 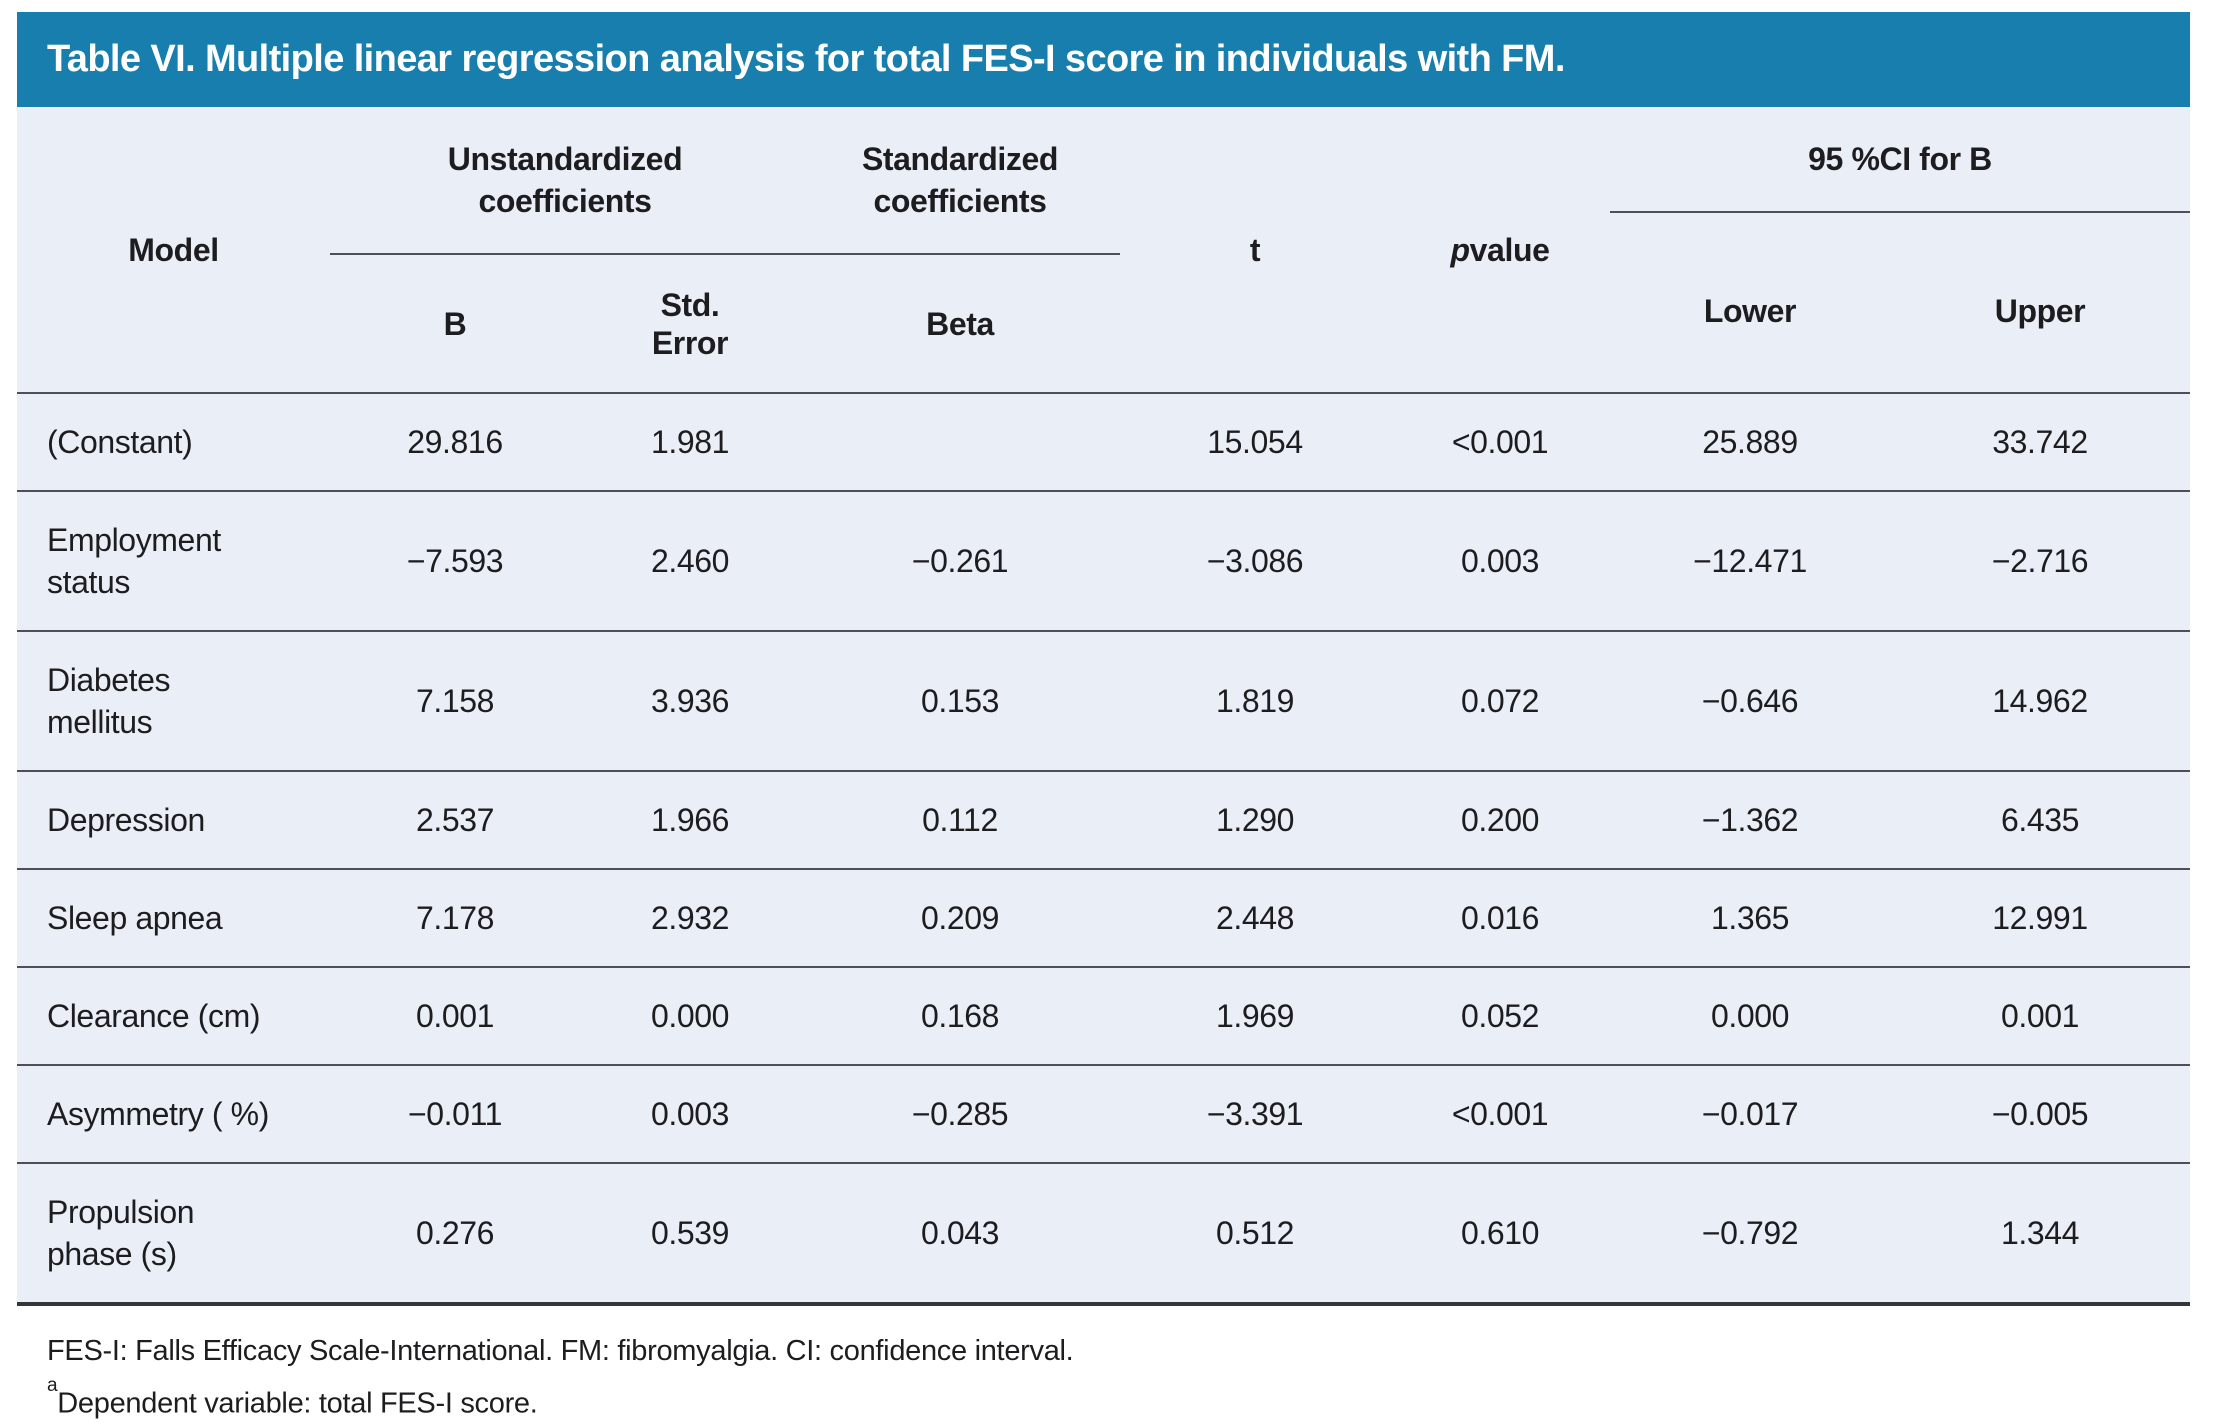 What do you see at coordinates (960, 1015) in the screenshot?
I see `cell-beta: 0.168` at bounding box center [960, 1015].